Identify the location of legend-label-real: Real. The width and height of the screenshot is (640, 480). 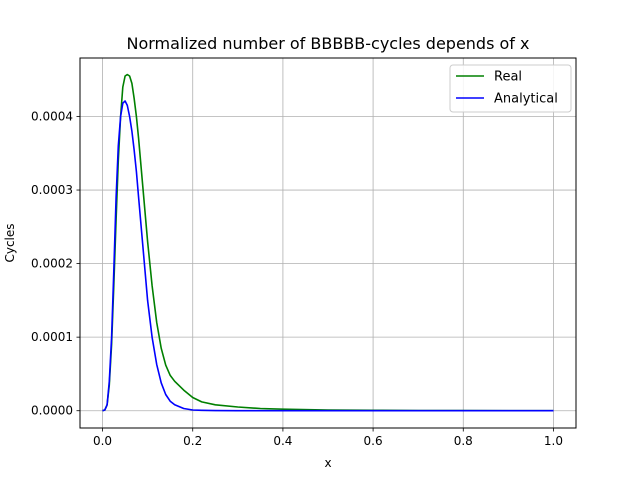
(508, 77).